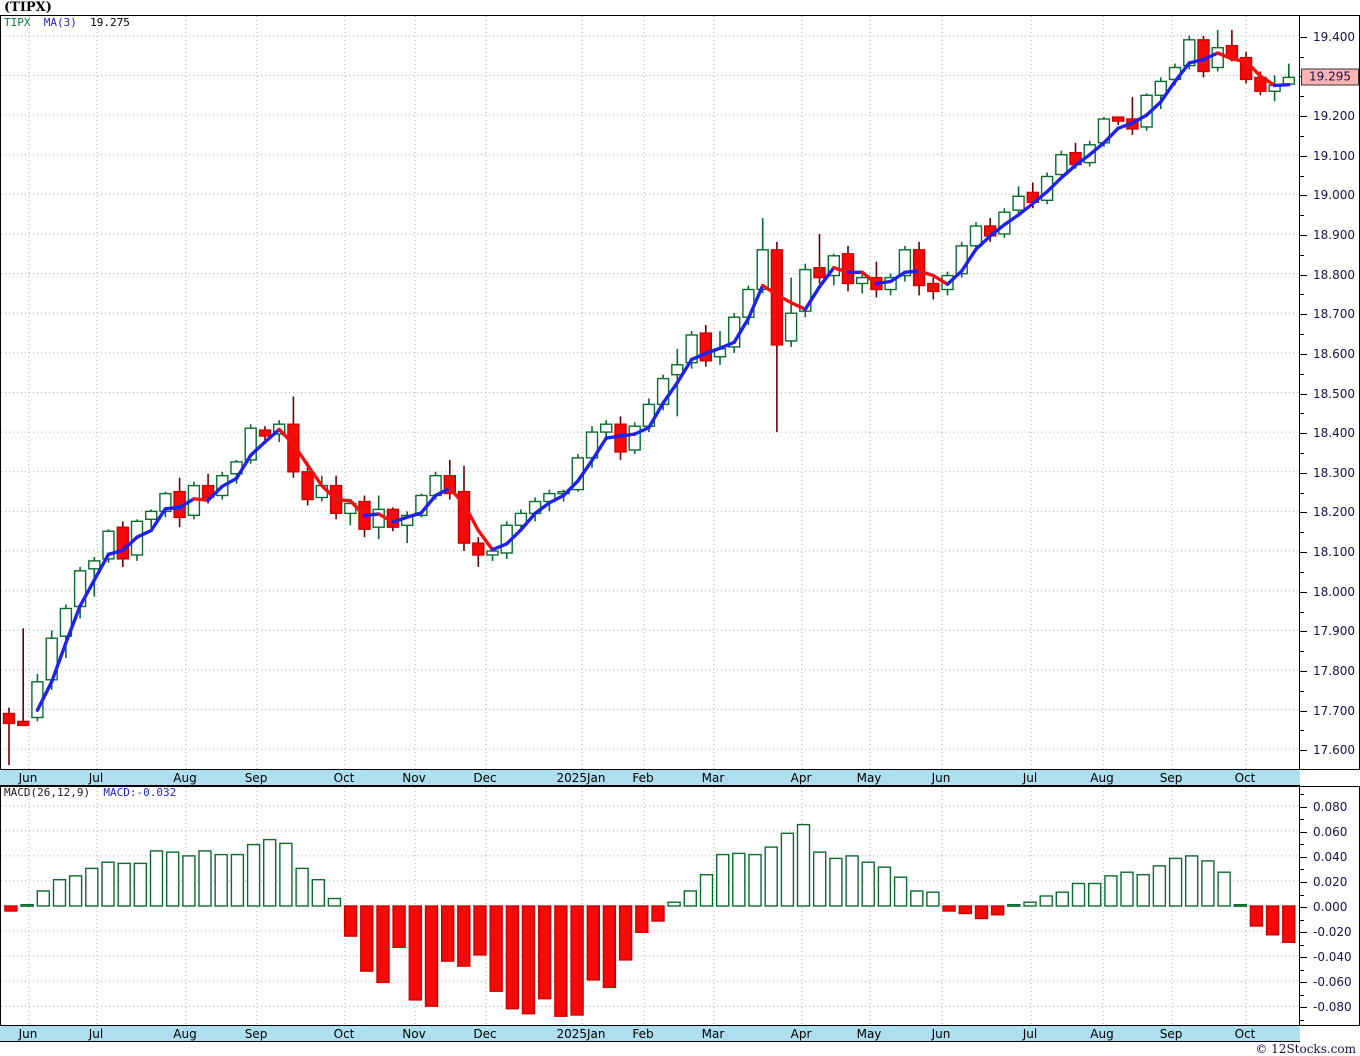  What do you see at coordinates (28, 7) in the screenshot?
I see `page-title: (TIPX)` at bounding box center [28, 7].